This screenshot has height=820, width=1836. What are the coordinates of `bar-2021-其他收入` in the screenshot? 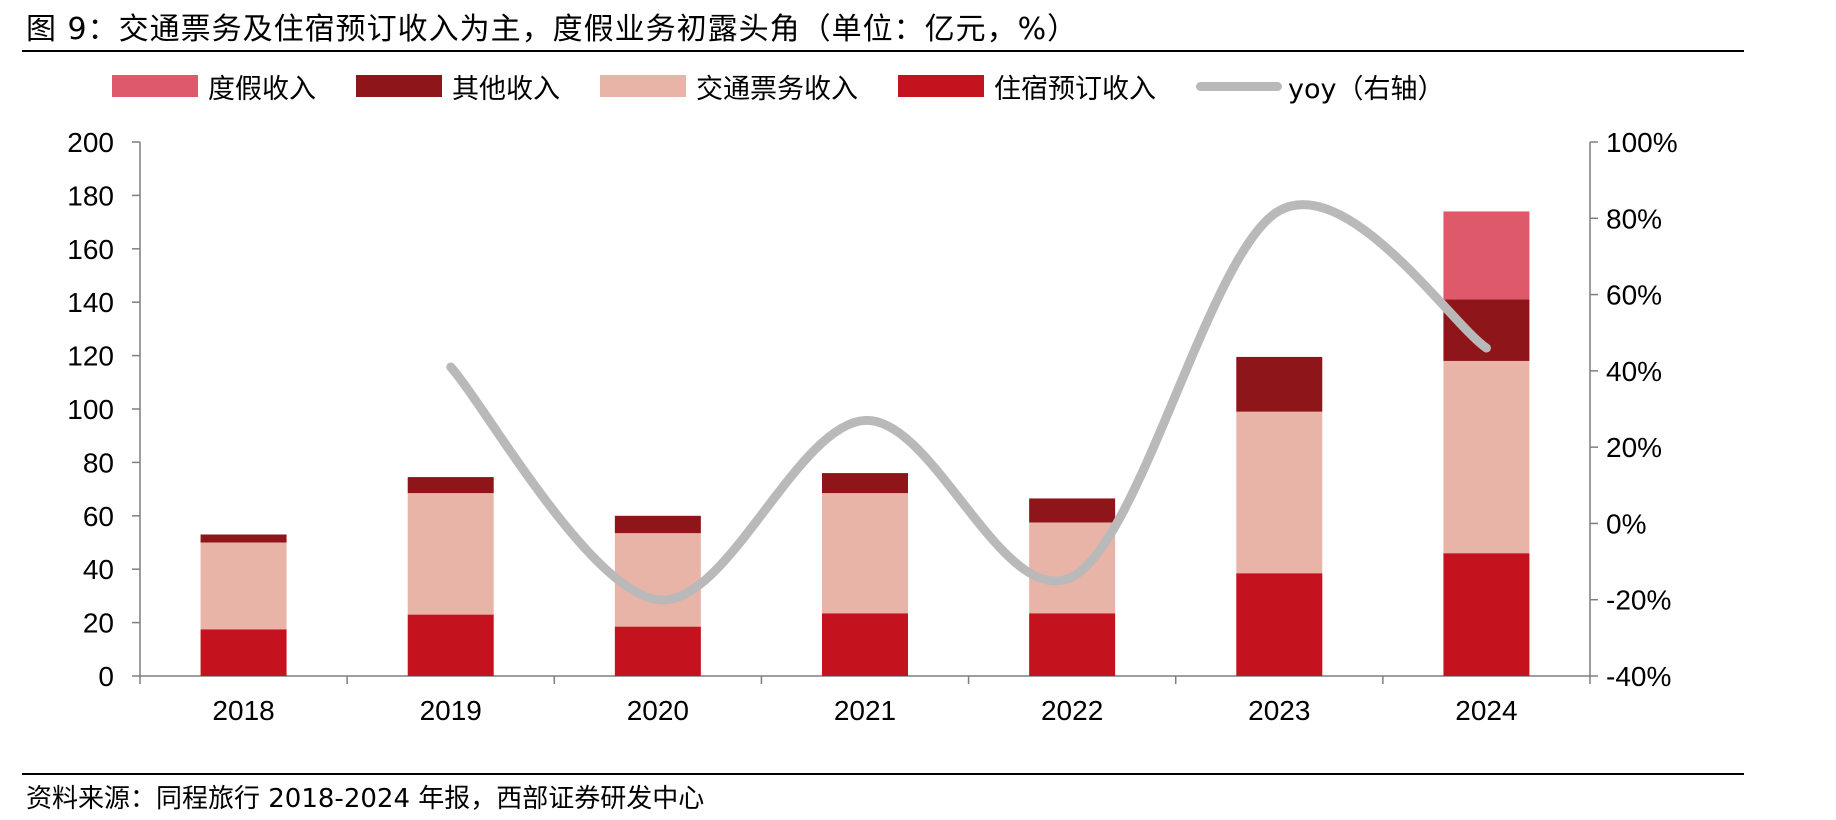 It's located at (865, 483).